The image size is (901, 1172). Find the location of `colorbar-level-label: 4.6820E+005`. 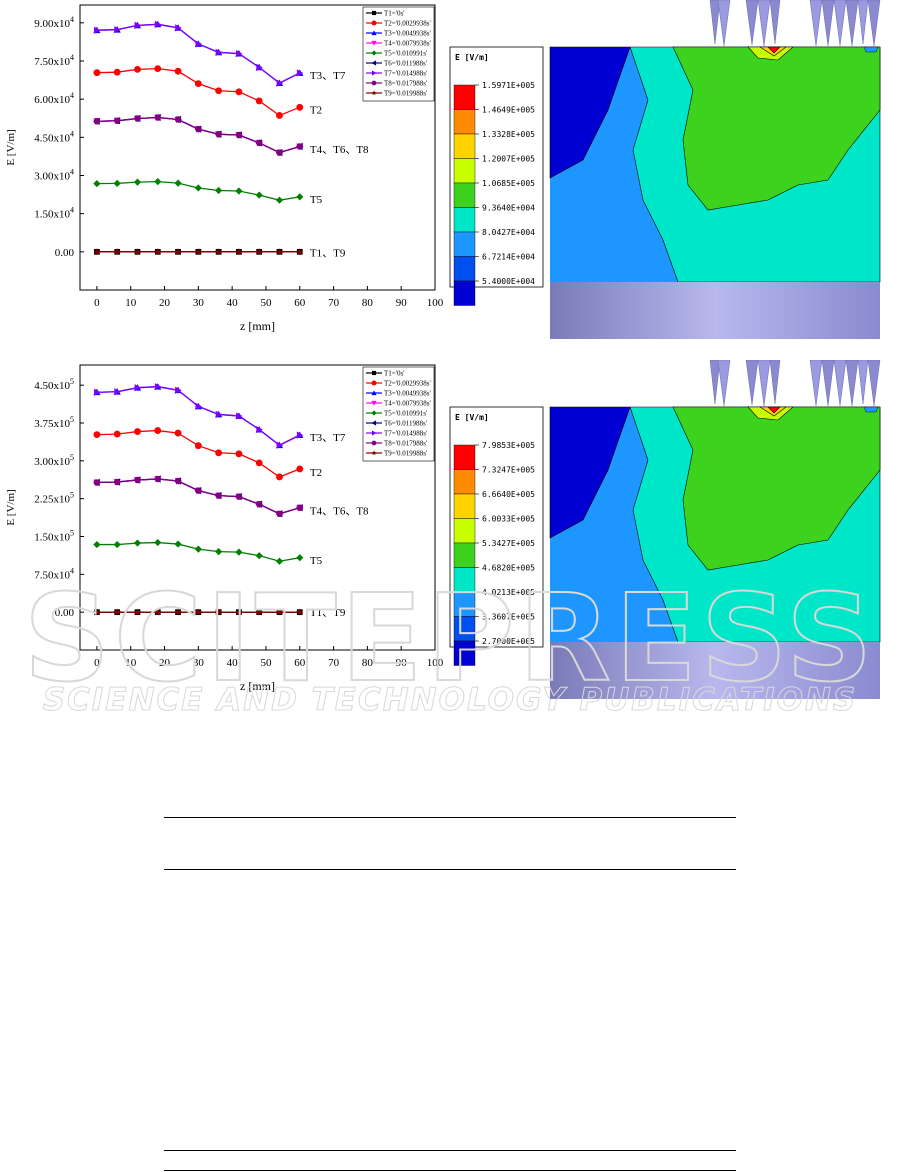

colorbar-level-label: 4.6820E+005 is located at coordinates (508, 568).